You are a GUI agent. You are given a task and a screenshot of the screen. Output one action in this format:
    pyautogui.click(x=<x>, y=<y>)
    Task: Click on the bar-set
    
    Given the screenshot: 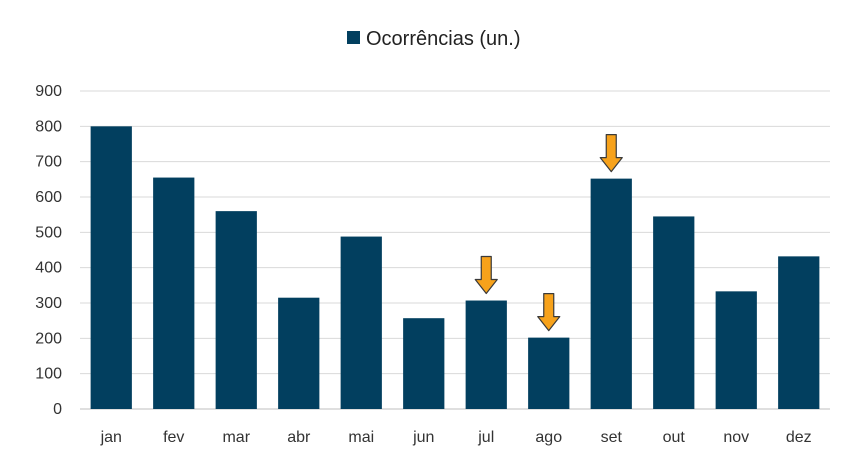 What is the action you would take?
    pyautogui.click(x=611, y=293)
    